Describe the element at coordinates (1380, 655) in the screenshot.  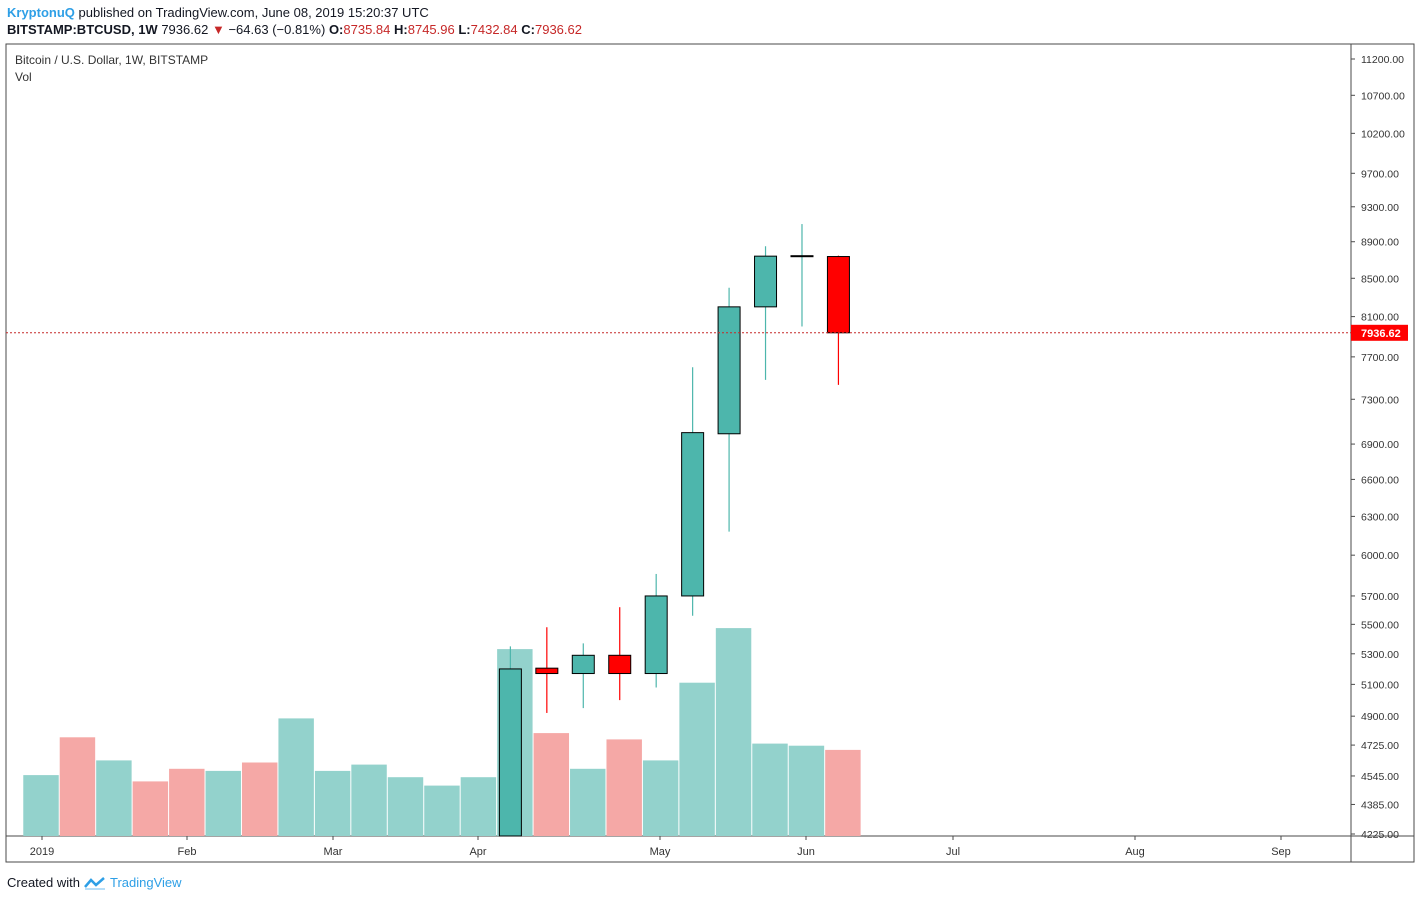
I see `y-tick-label: 5300.00` at that location.